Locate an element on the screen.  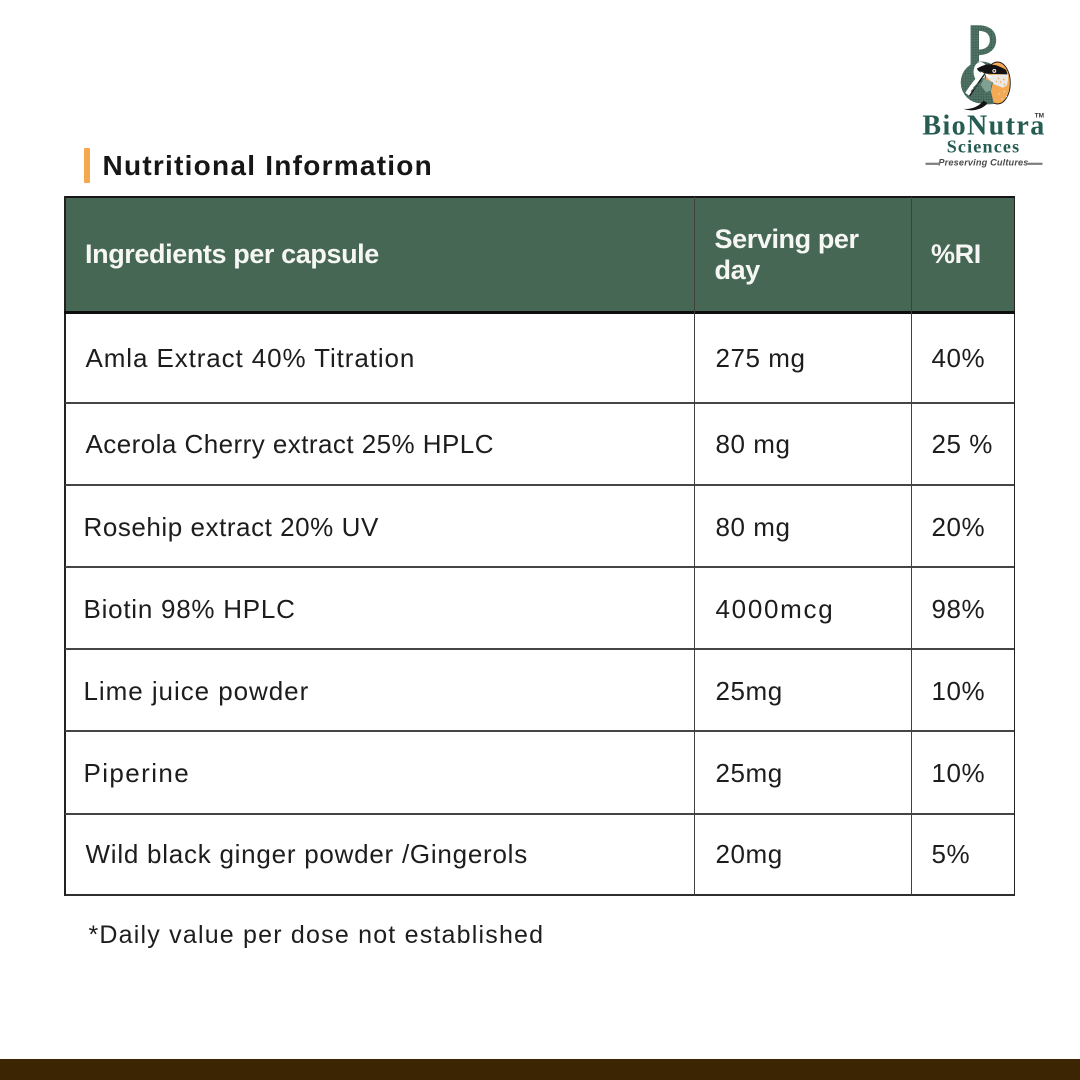
svg-text: TM is located at coordinates (1039, 116).